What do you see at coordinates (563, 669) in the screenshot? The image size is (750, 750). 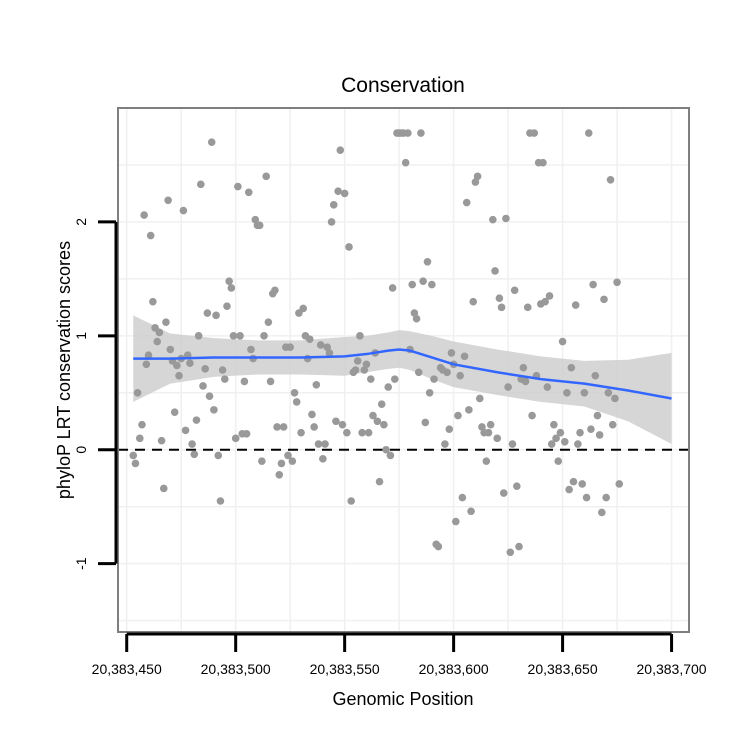 I see `x-tick-label: 20,383,650` at bounding box center [563, 669].